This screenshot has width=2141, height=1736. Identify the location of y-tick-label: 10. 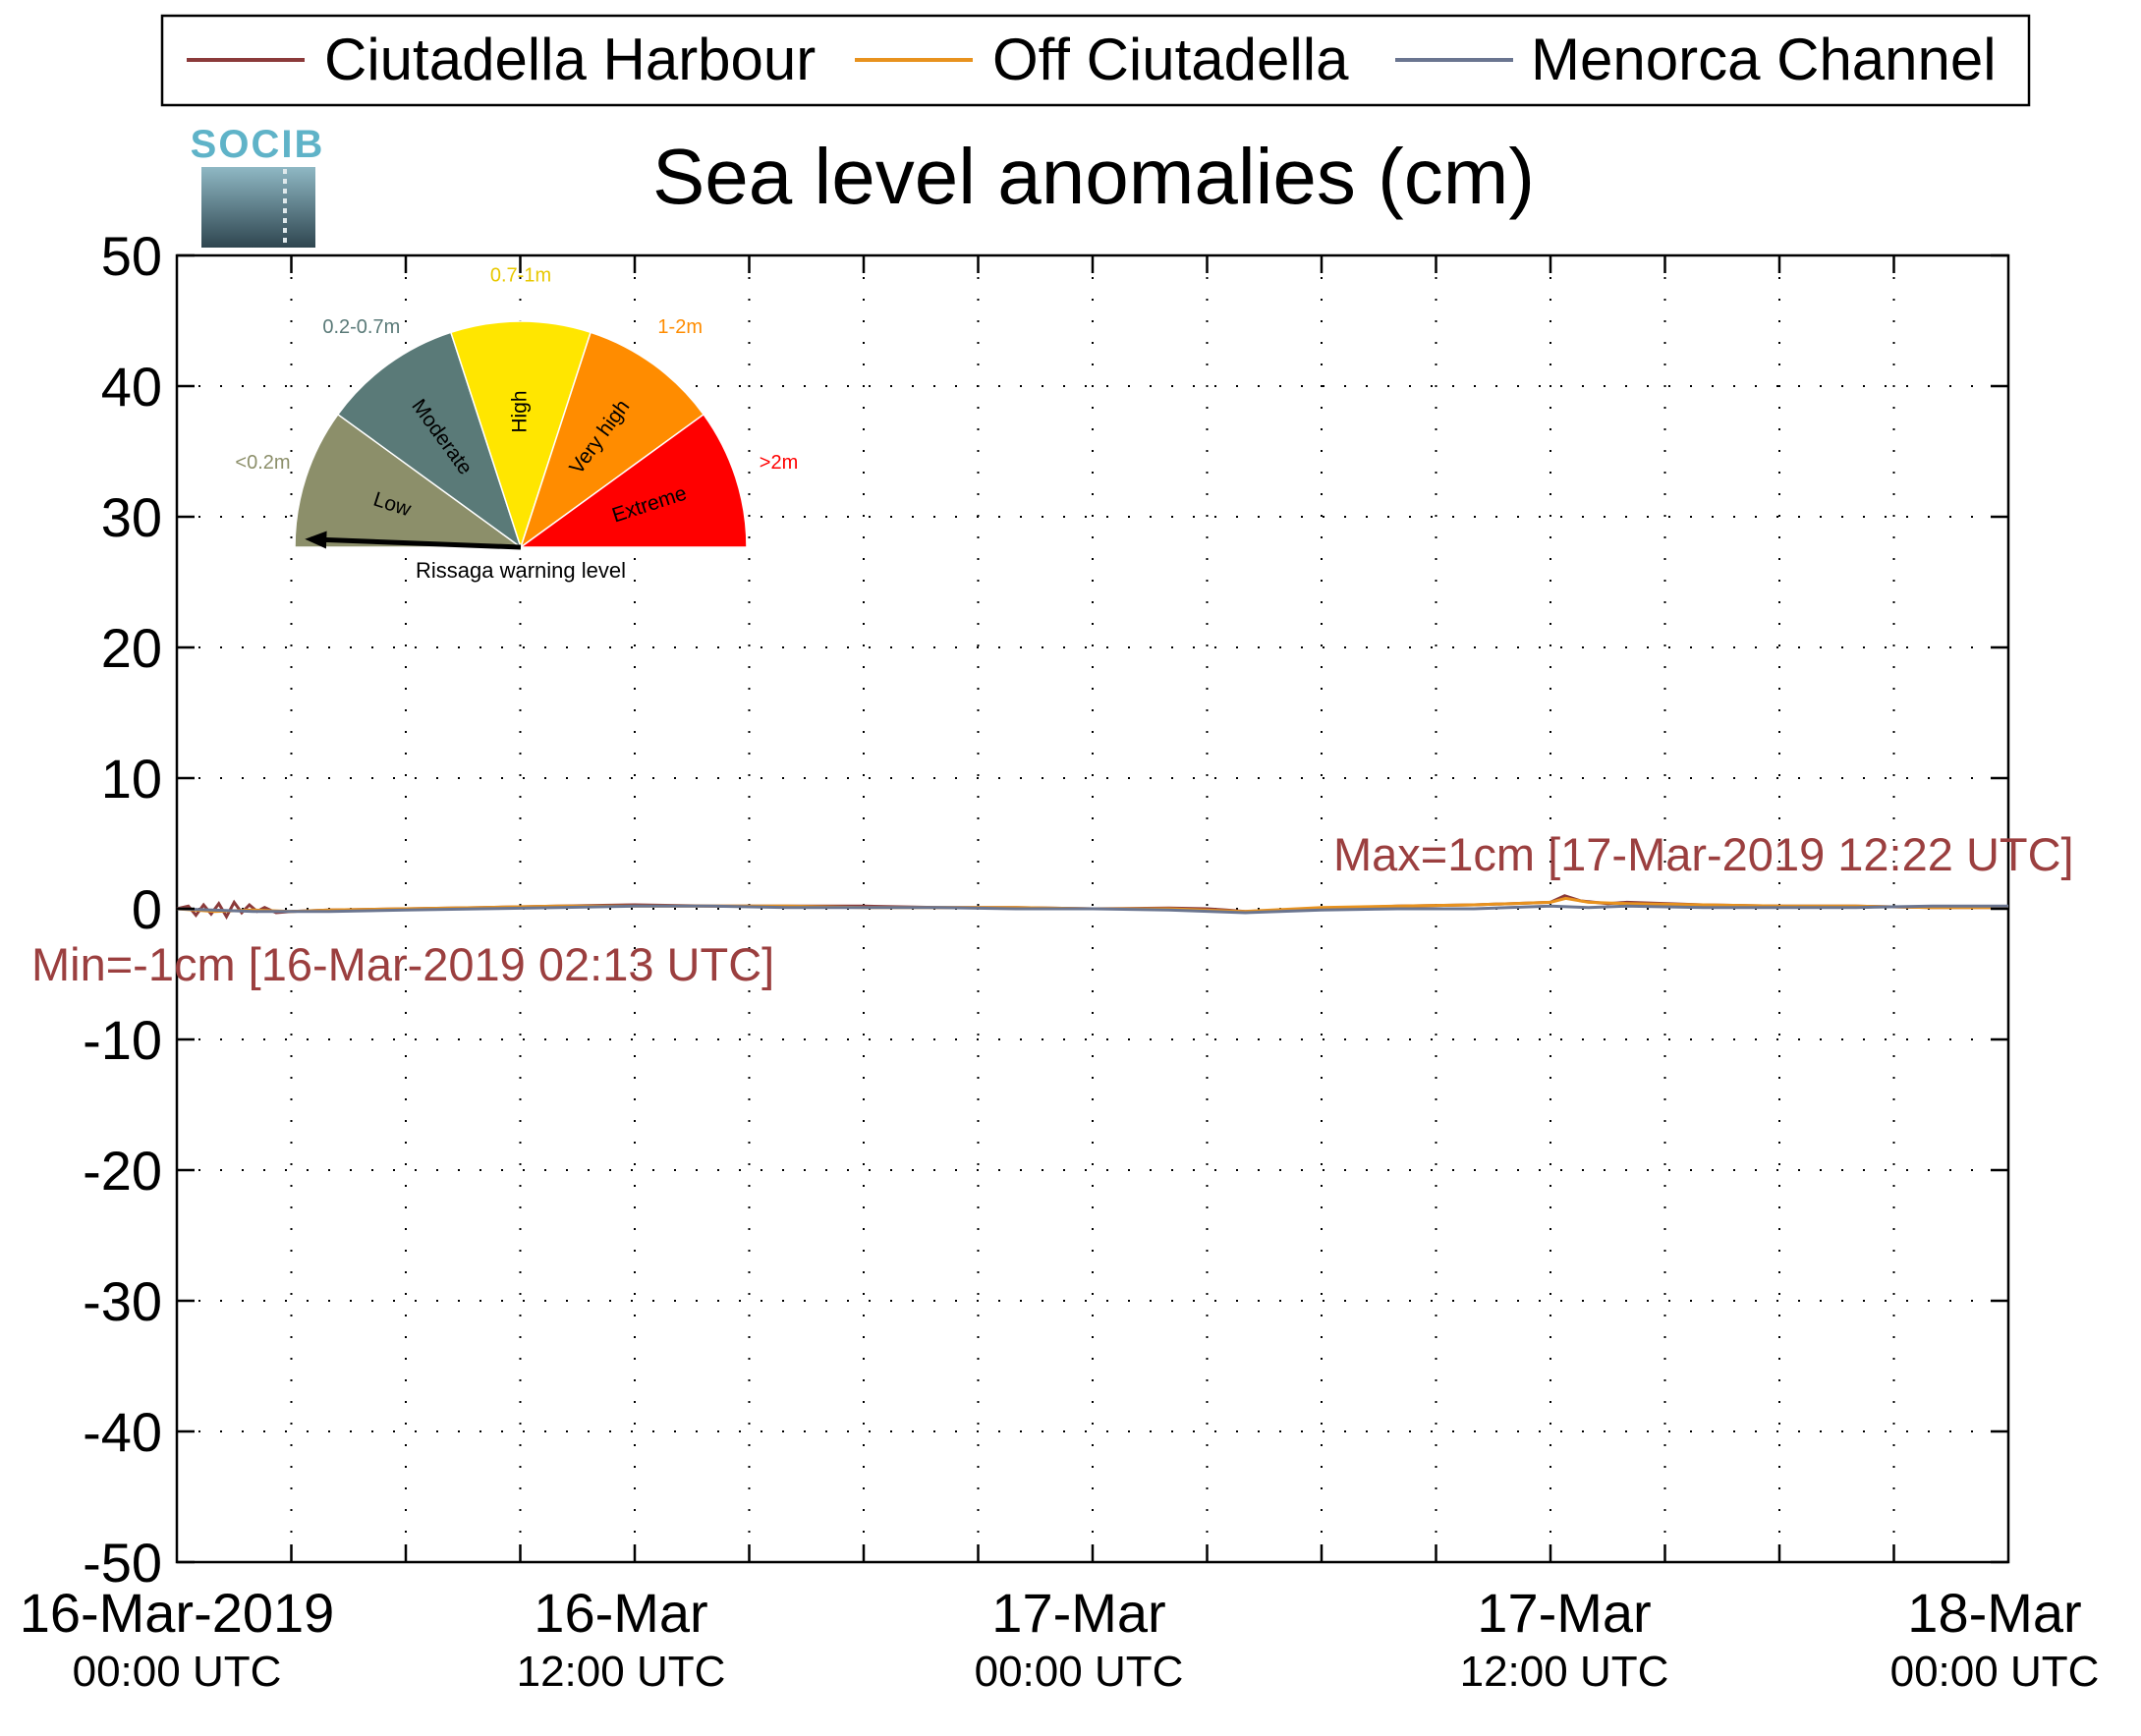
(131, 779).